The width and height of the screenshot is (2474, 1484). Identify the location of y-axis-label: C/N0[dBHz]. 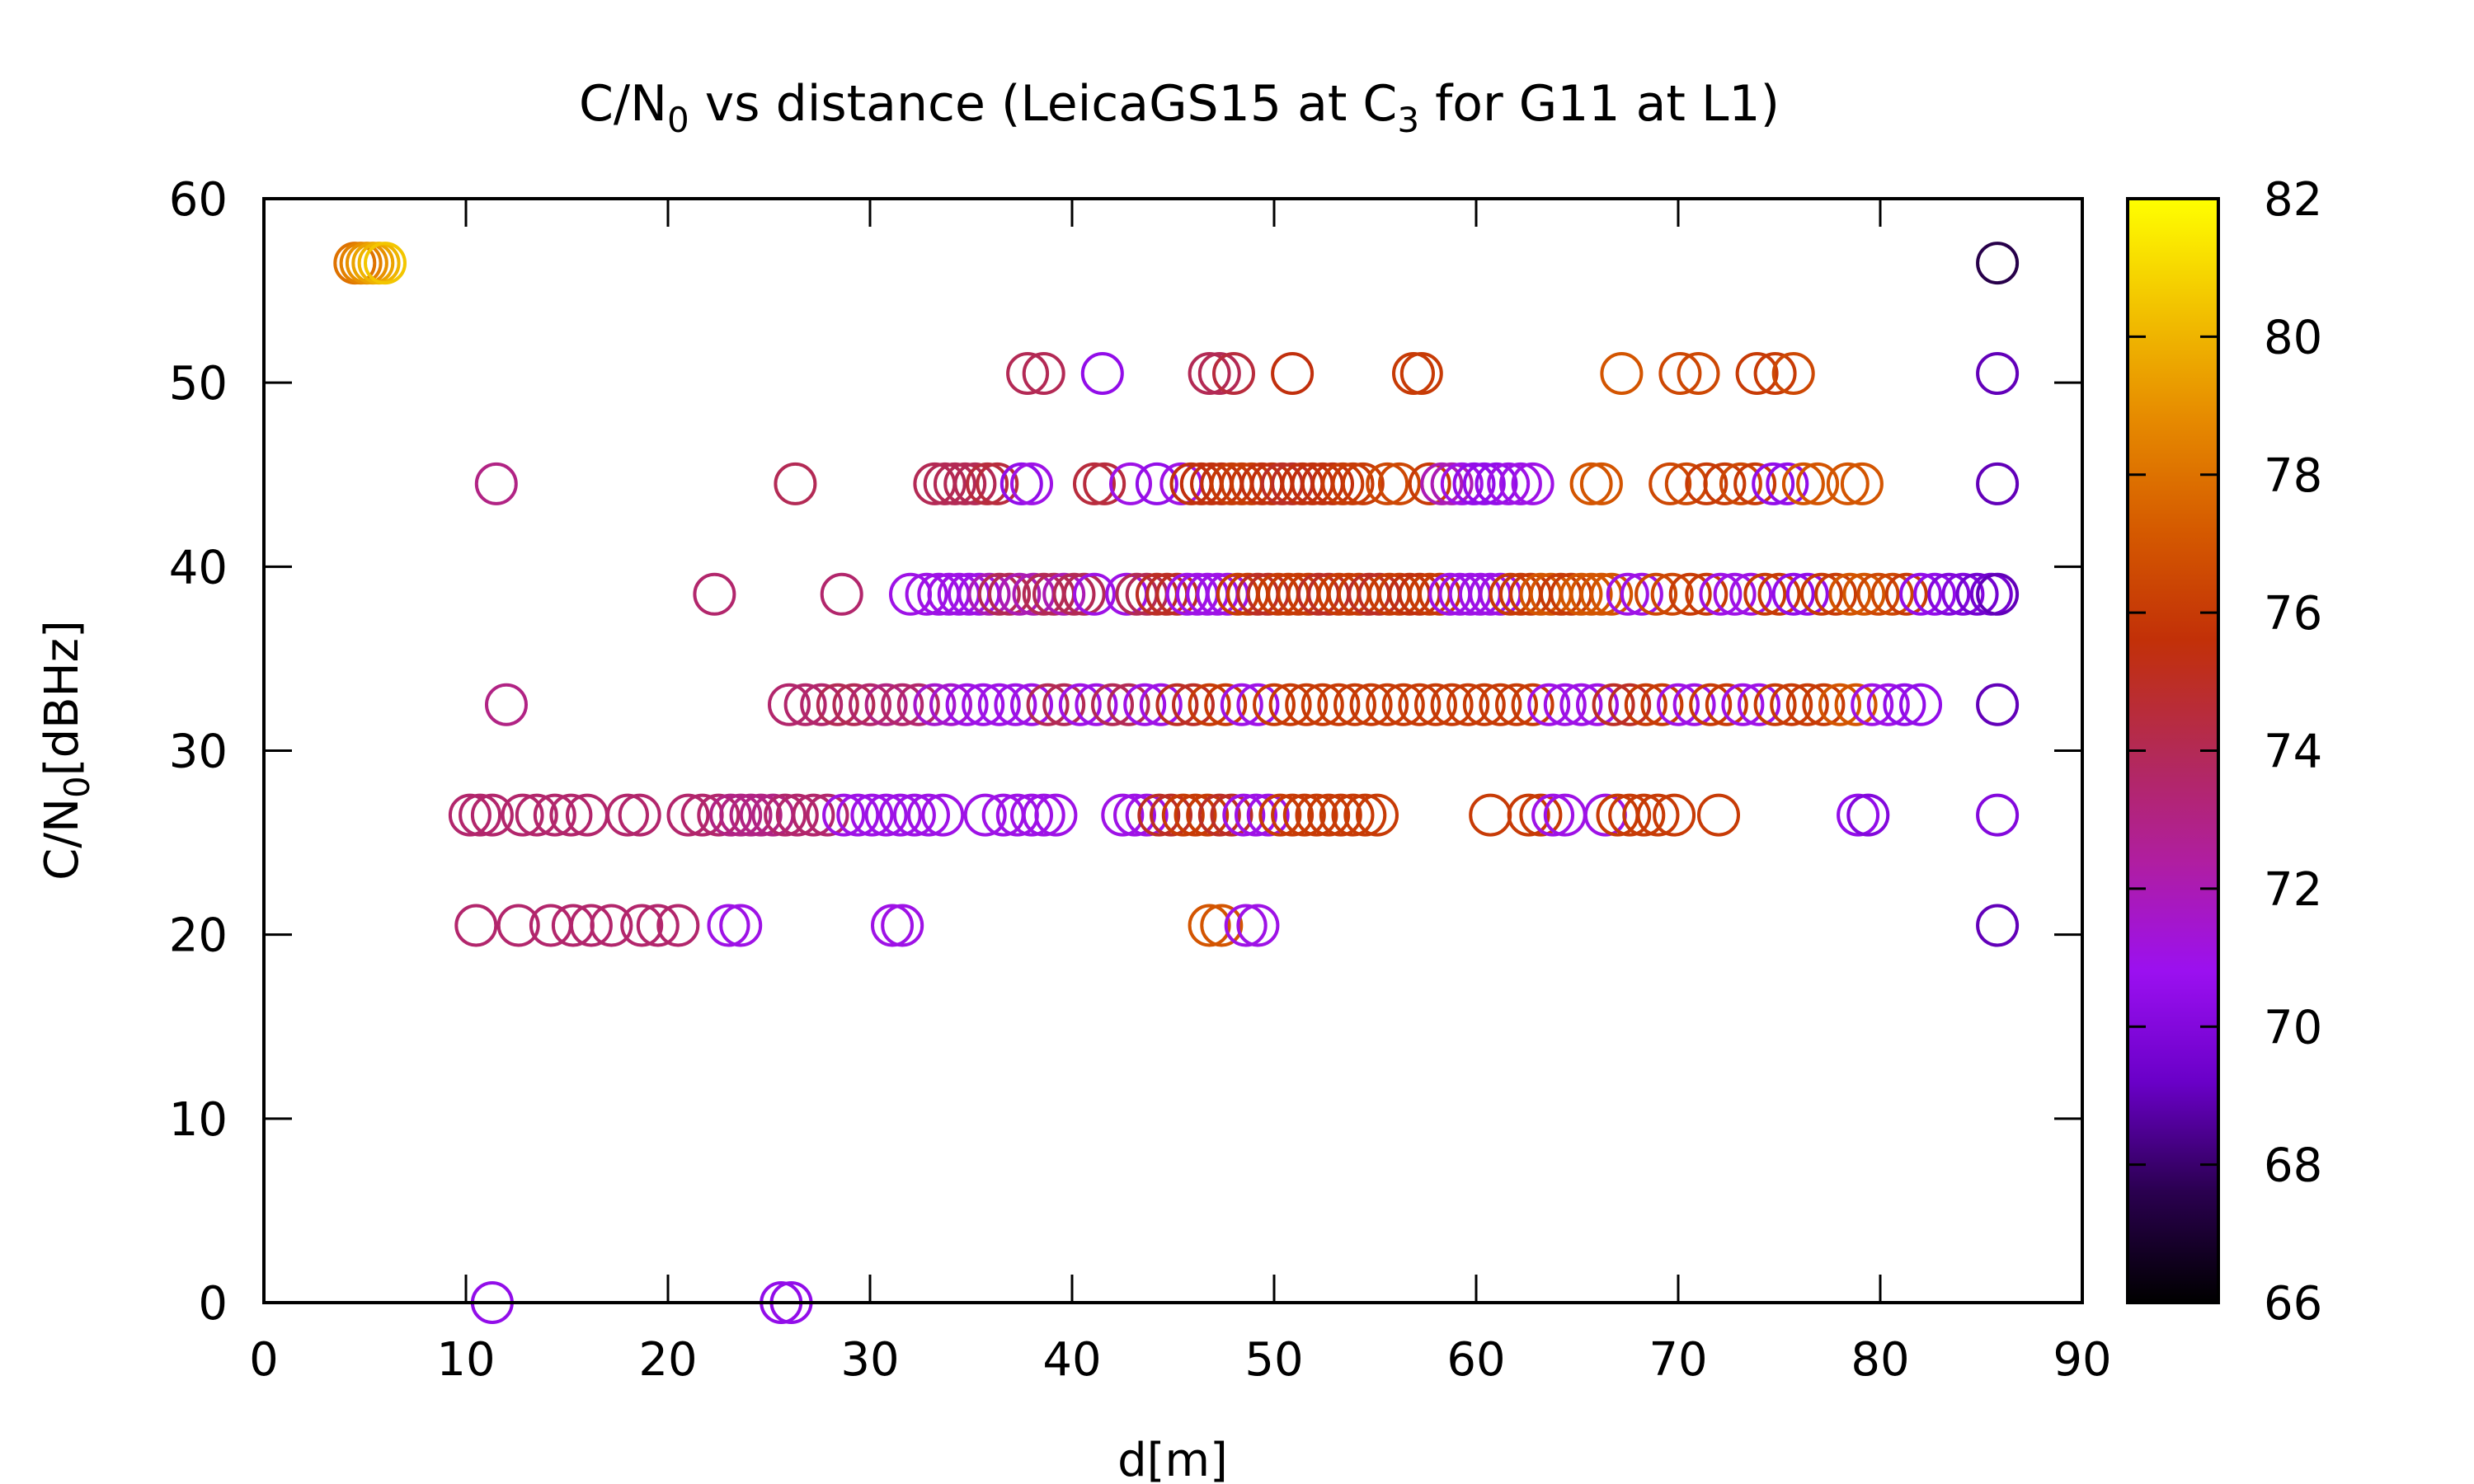
(66, 750).